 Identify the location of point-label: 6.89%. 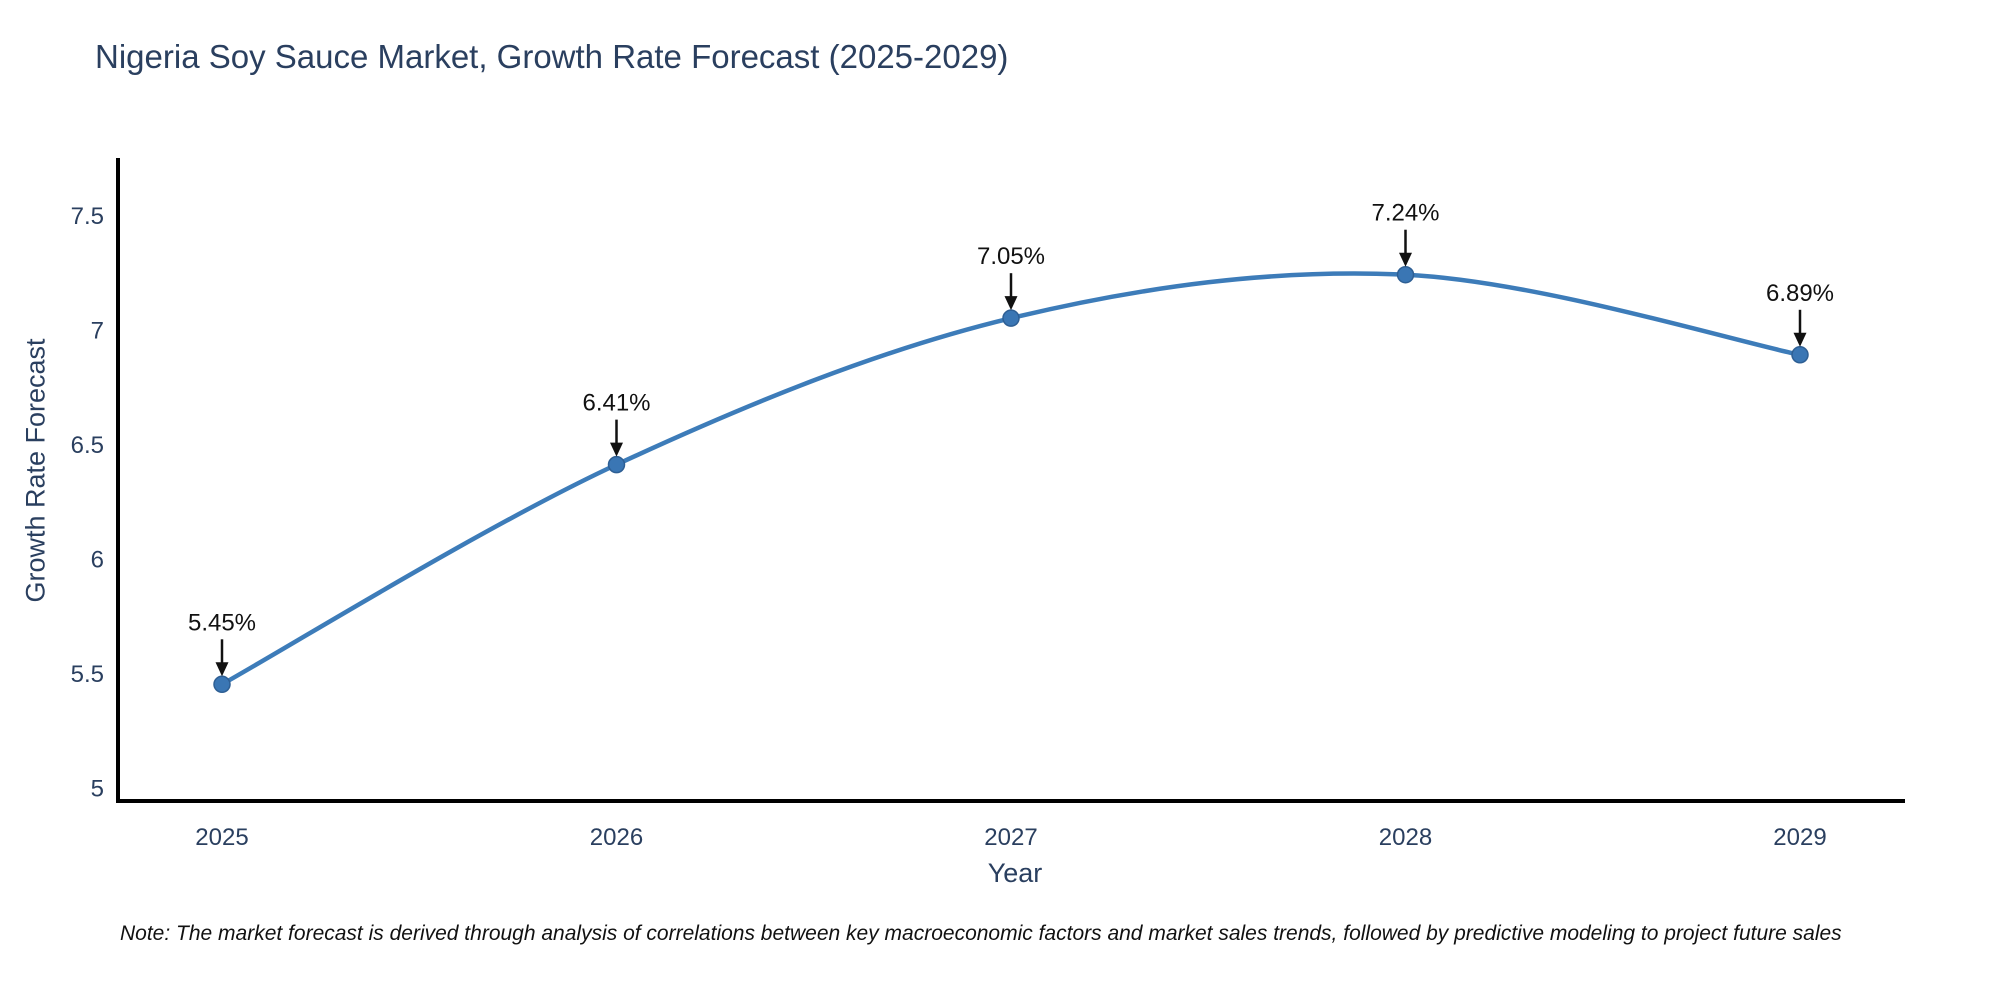
(1800, 293).